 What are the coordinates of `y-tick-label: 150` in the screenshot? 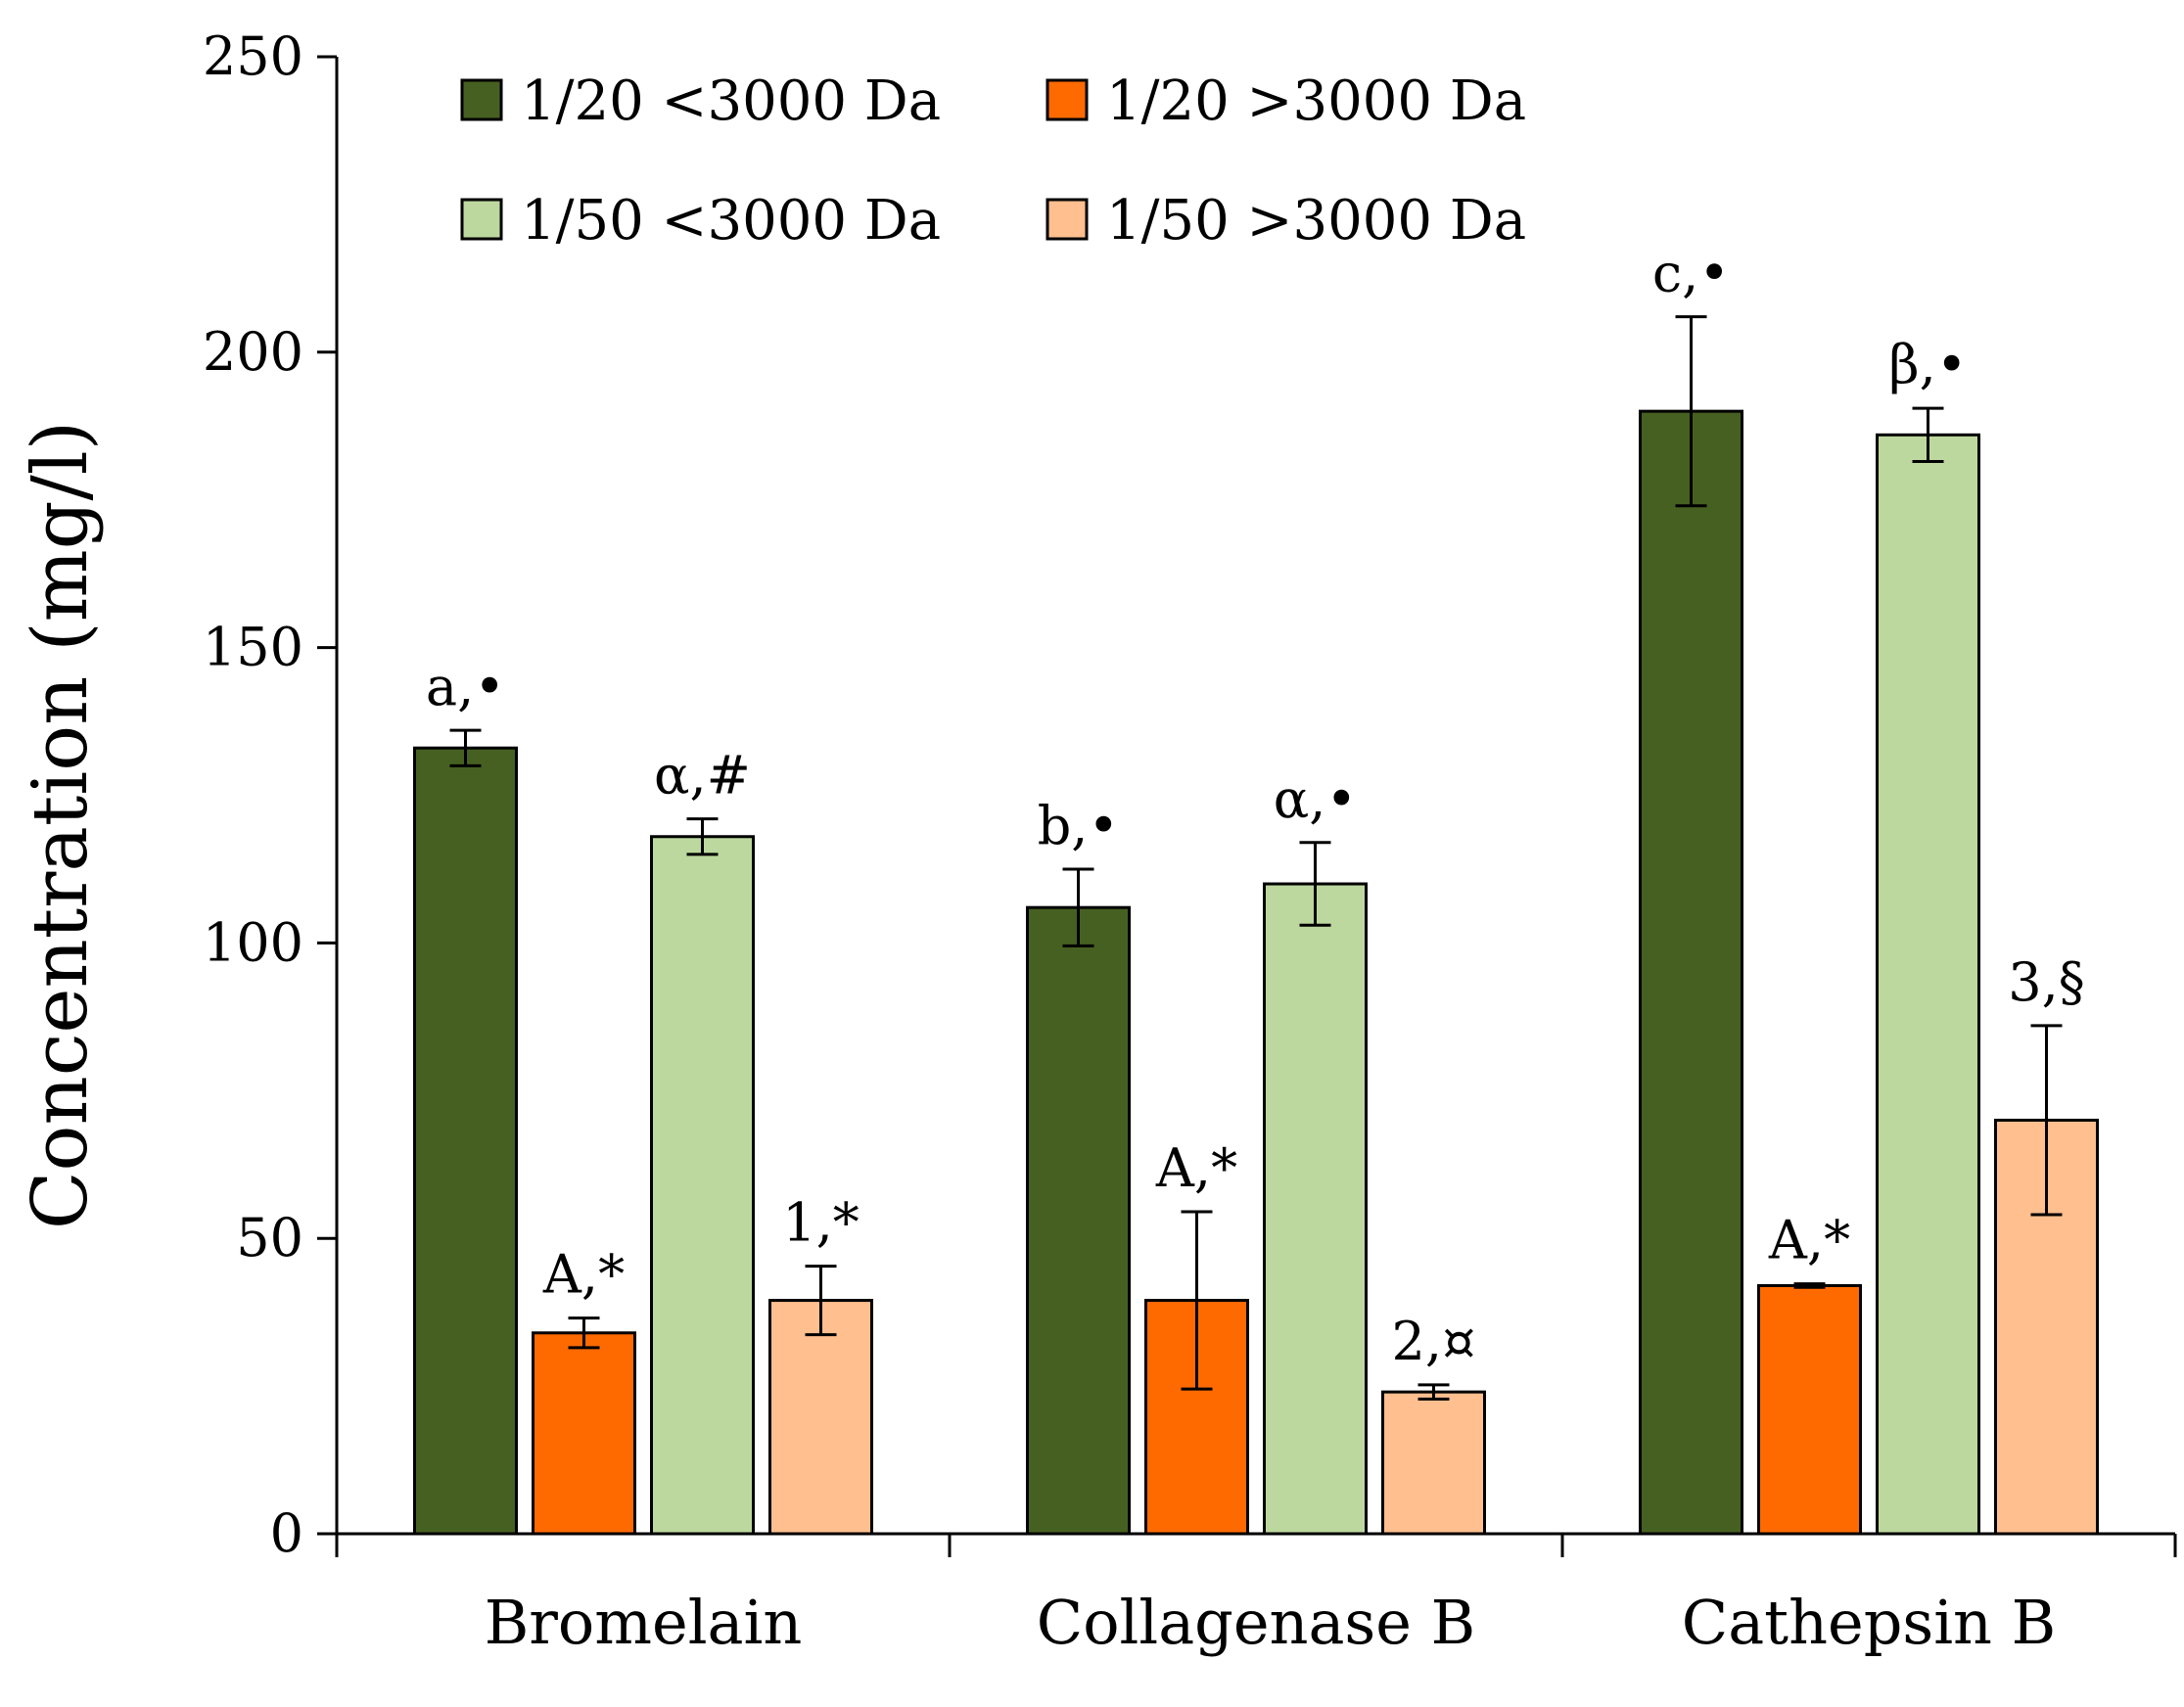 It's located at (253, 647).